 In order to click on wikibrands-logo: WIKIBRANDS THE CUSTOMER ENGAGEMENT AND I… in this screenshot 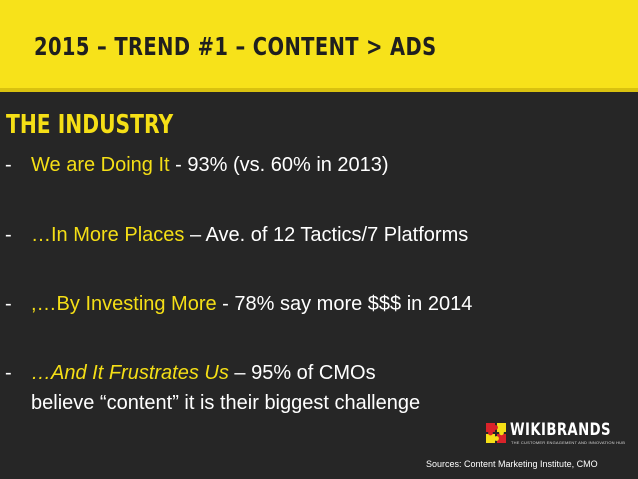, I will do `click(554, 435)`.